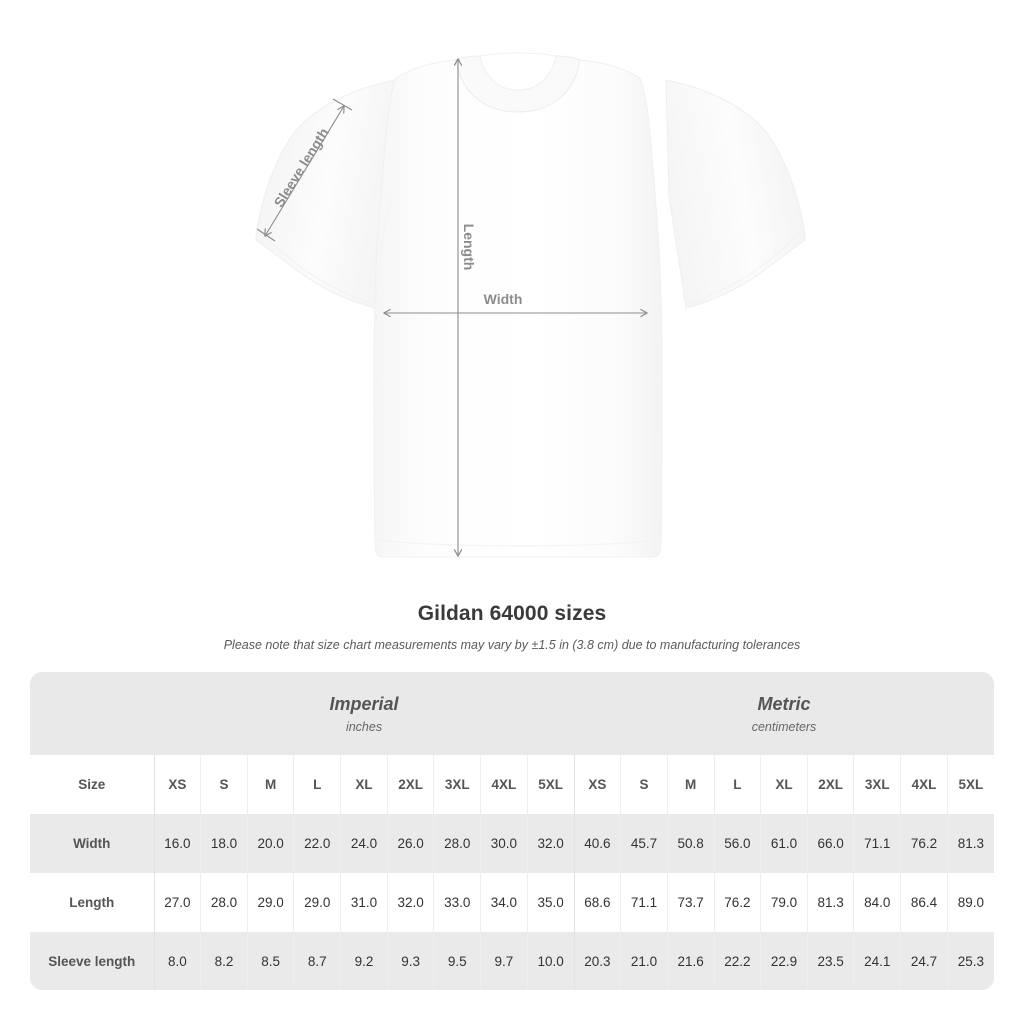  I want to click on measurement-cell: 8.0, so click(177, 961).